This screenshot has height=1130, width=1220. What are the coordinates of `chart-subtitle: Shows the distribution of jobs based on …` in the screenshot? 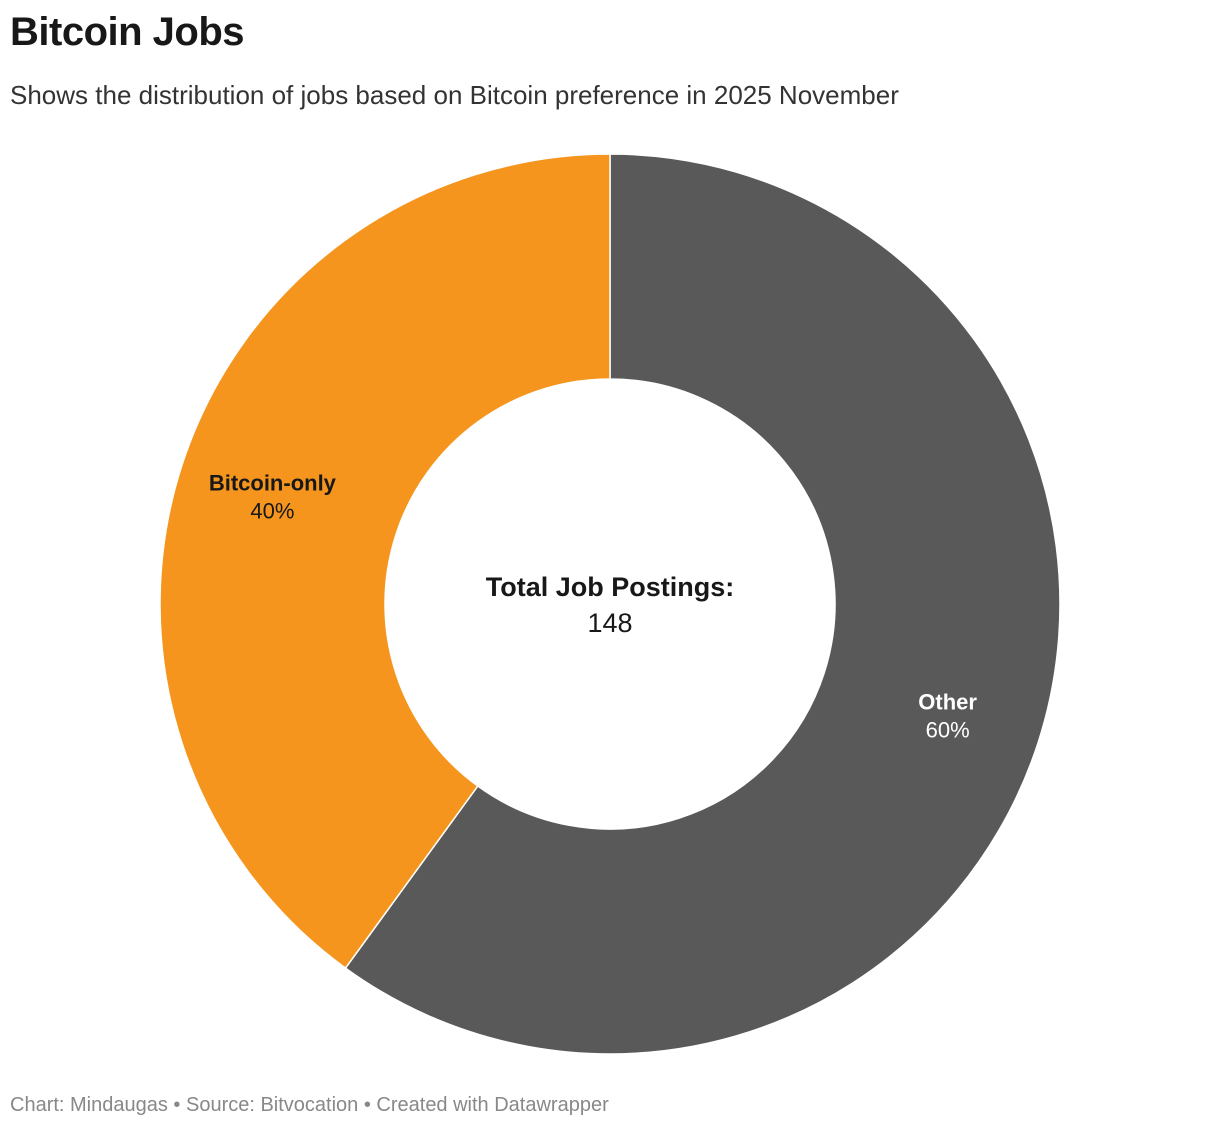 It's located at (454, 95).